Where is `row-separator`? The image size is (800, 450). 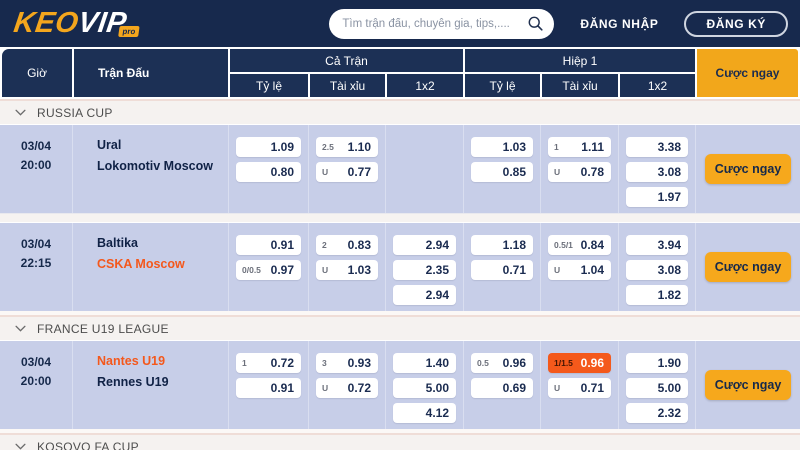 row-separator is located at coordinates (400, 217).